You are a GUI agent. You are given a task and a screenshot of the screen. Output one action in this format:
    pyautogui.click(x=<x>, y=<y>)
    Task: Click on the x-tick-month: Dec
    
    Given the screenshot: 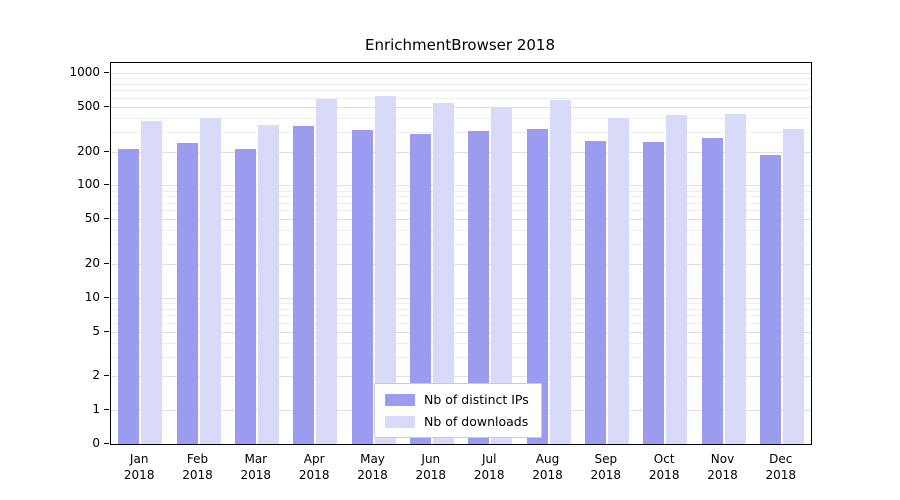 What is the action you would take?
    pyautogui.click(x=781, y=459)
    